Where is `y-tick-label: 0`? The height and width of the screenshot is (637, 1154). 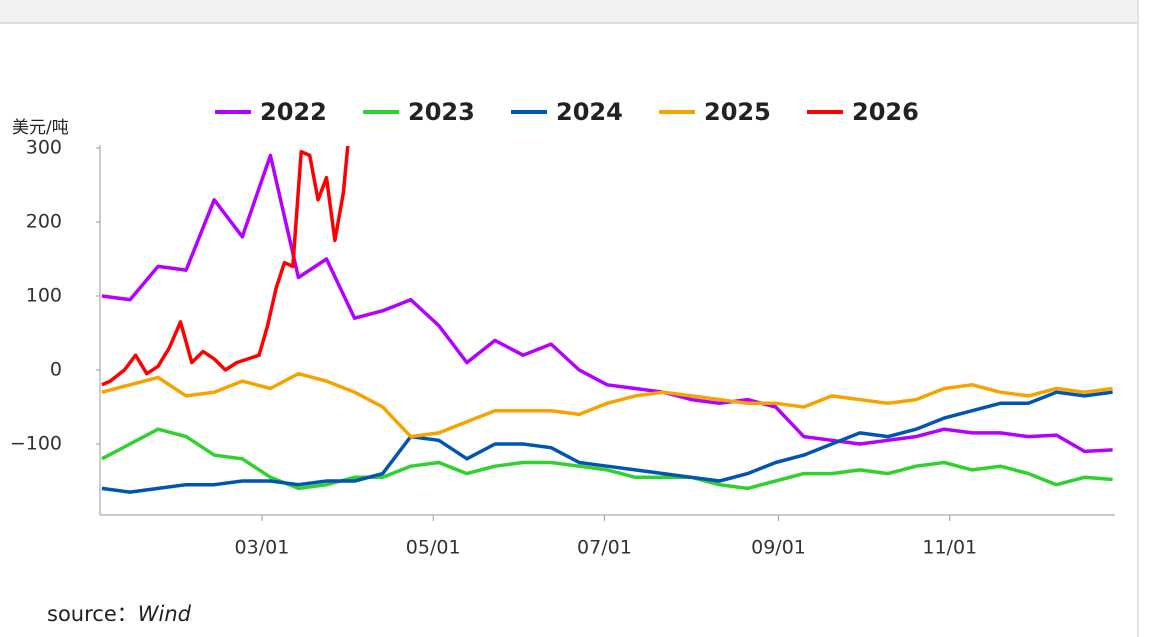
y-tick-label: 0 is located at coordinates (56, 370).